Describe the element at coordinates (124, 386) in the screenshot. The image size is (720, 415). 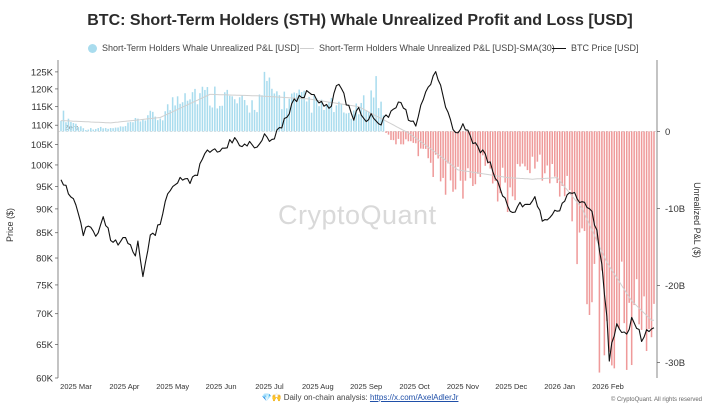
I see `x-tick-label: 2025 Apr` at that location.